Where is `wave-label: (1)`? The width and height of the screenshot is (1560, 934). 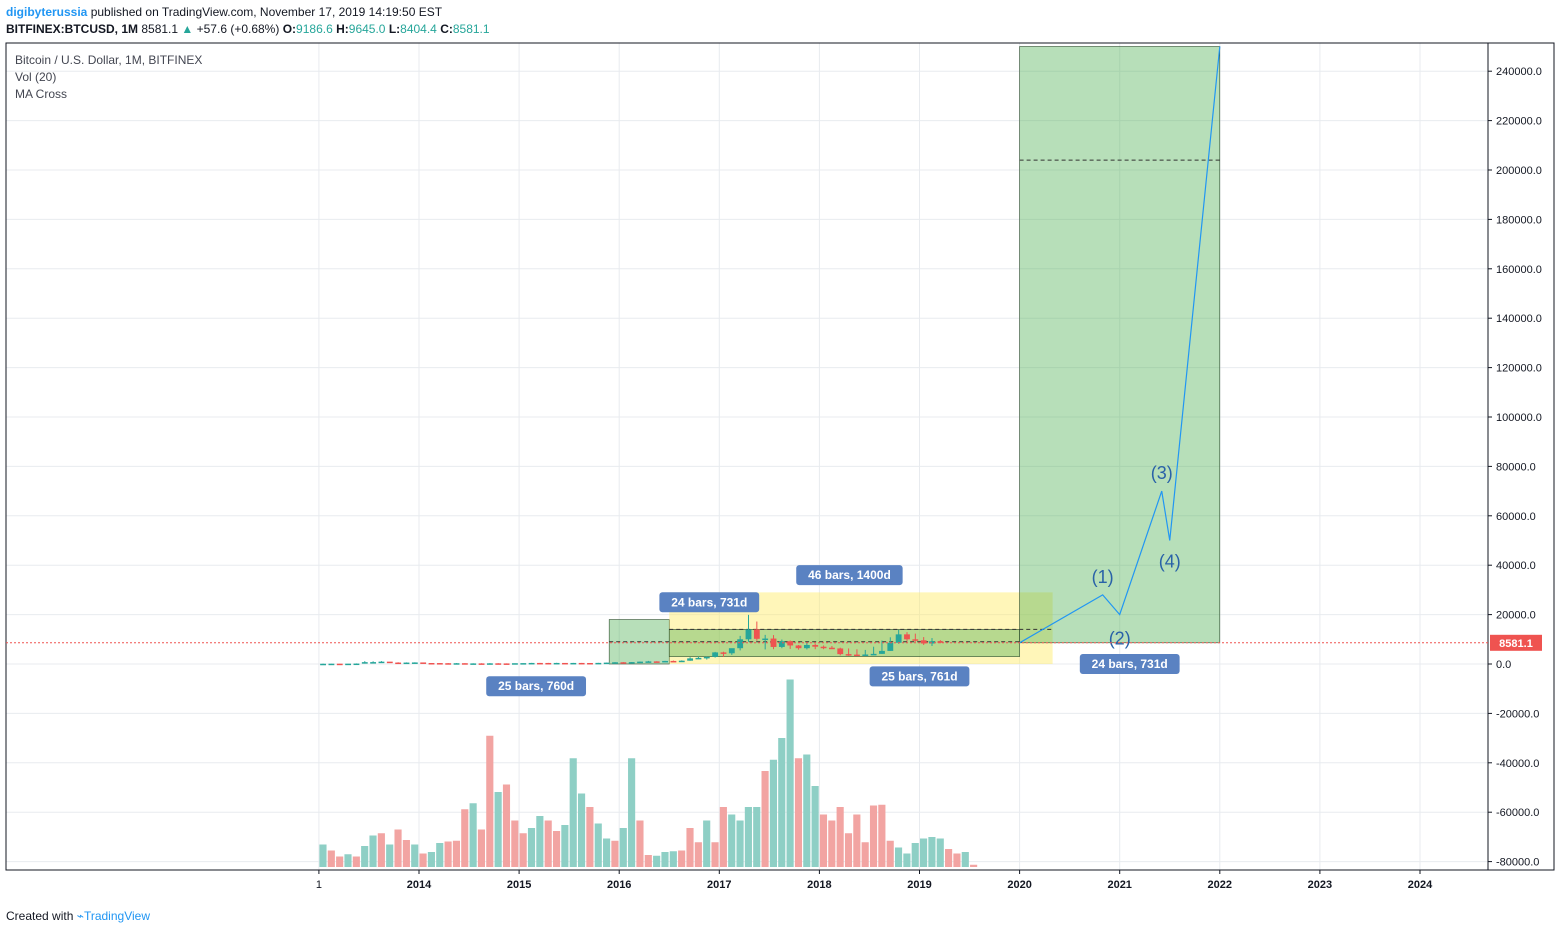 wave-label: (1) is located at coordinates (1103, 577).